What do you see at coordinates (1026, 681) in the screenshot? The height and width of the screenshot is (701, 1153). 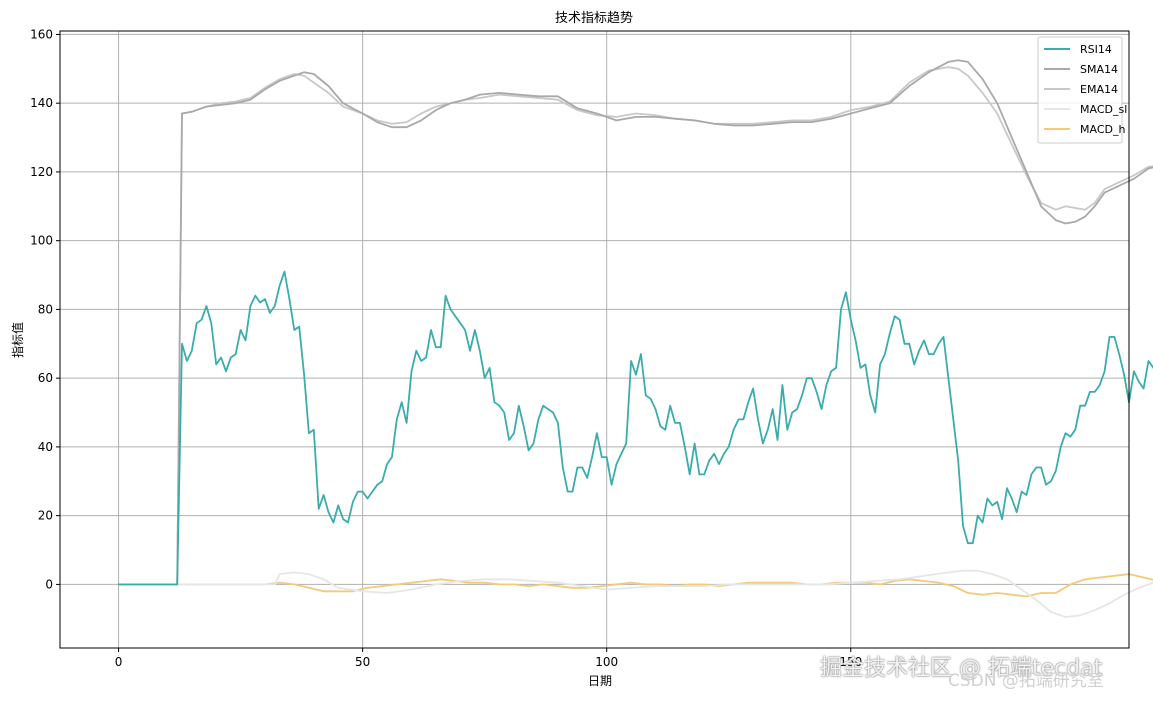 I see `watermark-sub: CSDN @拓端研究室` at bounding box center [1026, 681].